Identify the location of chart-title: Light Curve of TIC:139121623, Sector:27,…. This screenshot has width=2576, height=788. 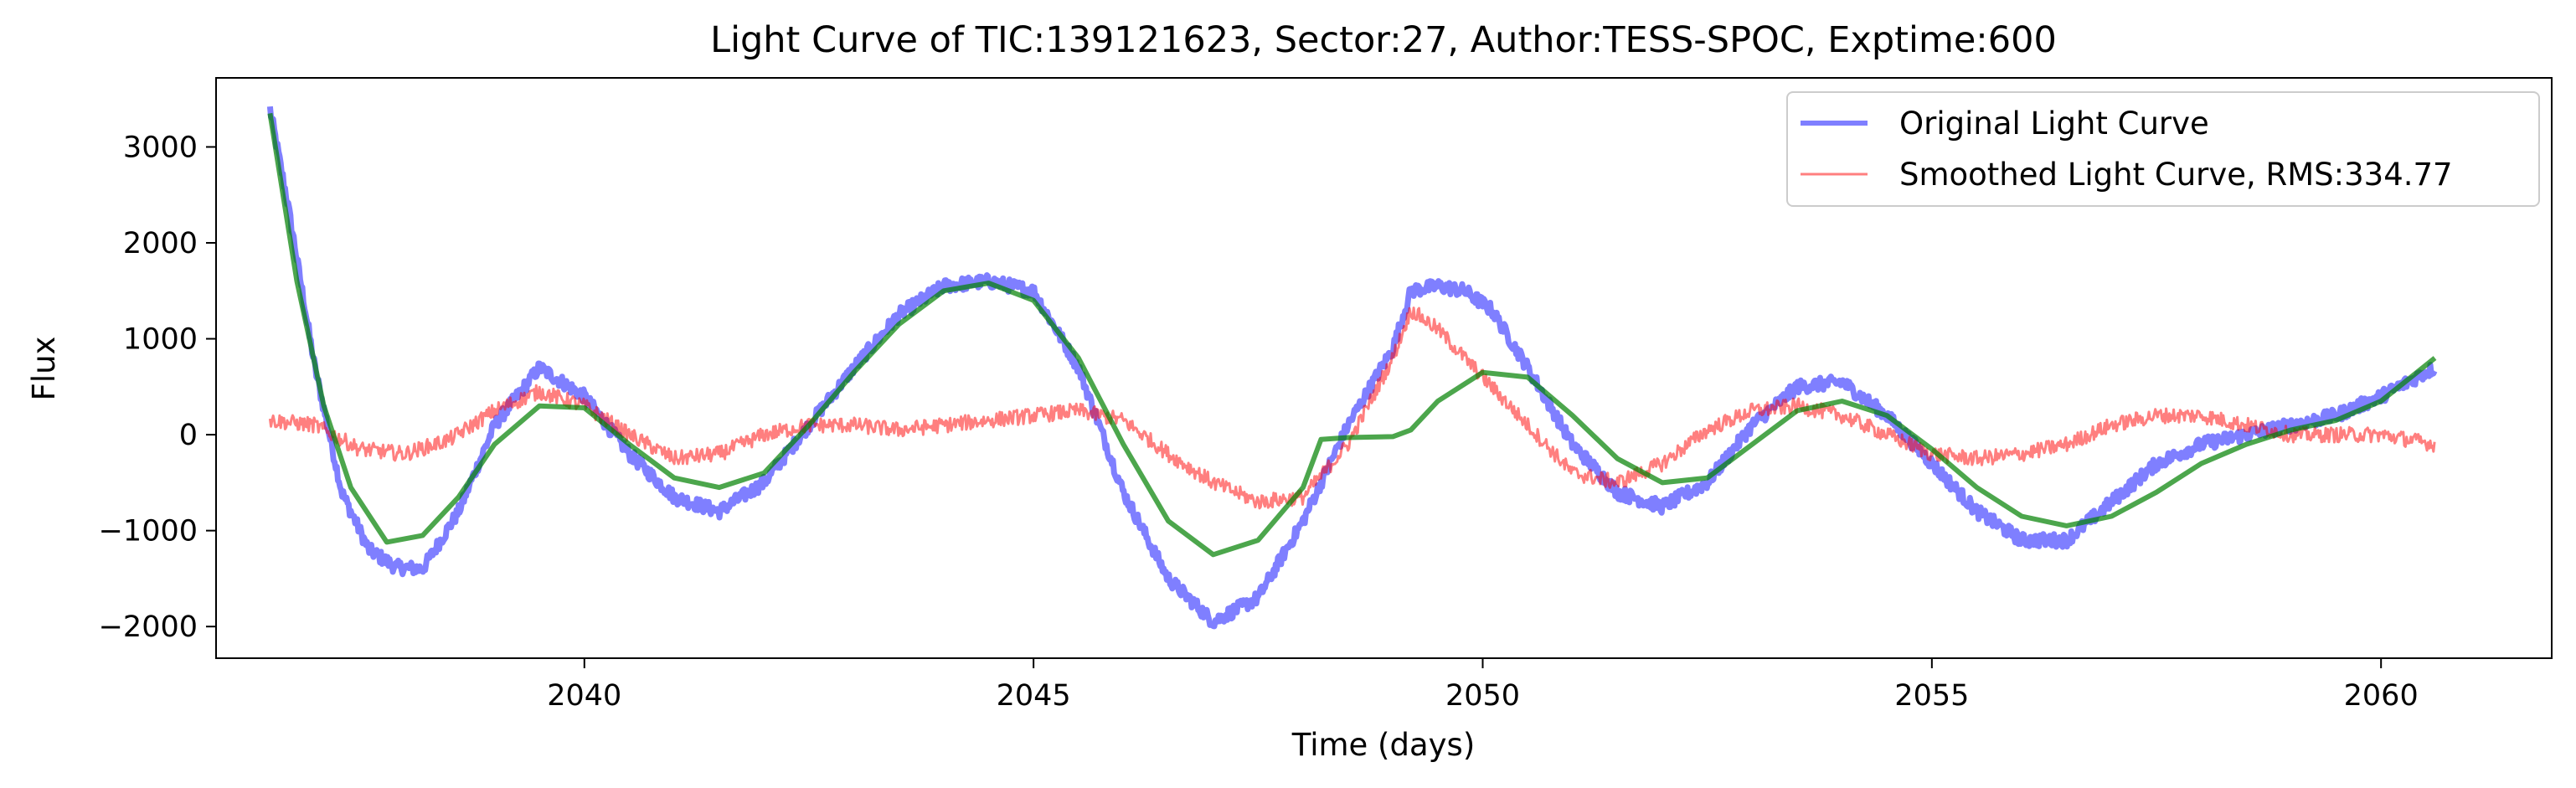
(1383, 40).